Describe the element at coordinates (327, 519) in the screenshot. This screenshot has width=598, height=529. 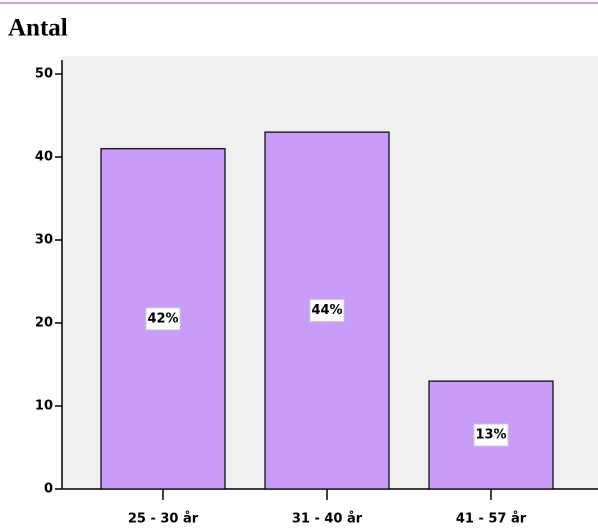
I see `x-tick-label: 31 - 40 år` at that location.